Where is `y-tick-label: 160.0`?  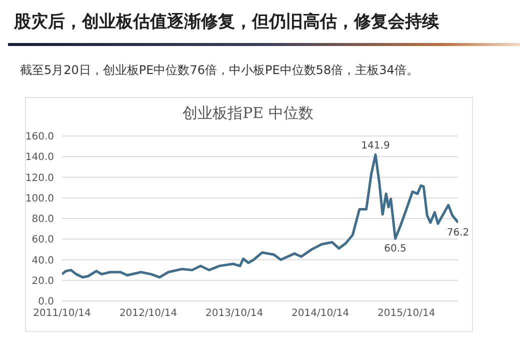 y-tick-label: 160.0 is located at coordinates (39, 137).